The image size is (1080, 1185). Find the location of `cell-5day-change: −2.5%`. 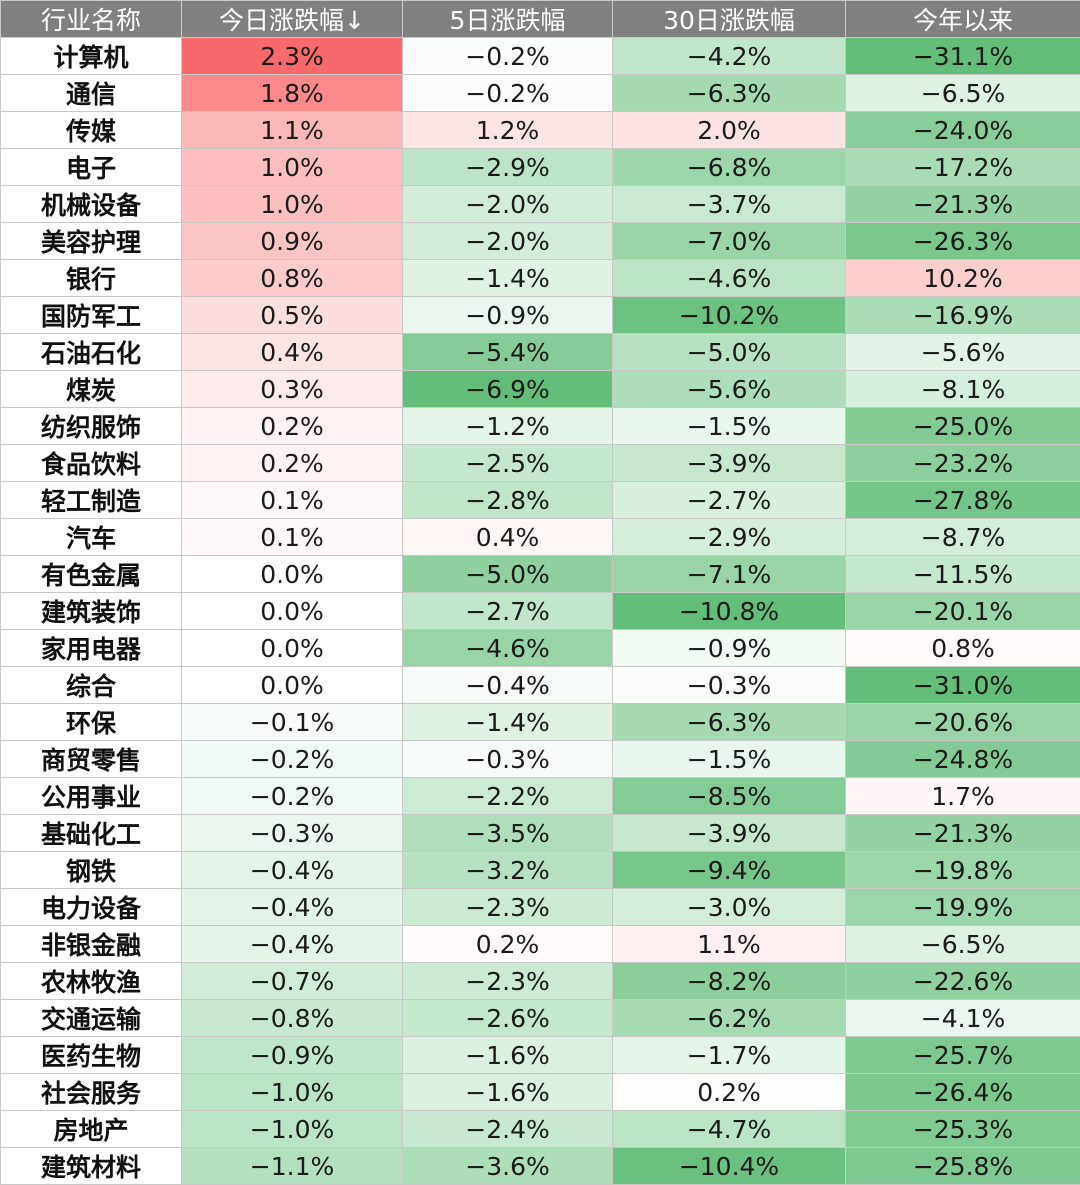

cell-5day-change: −2.5% is located at coordinates (508, 463).